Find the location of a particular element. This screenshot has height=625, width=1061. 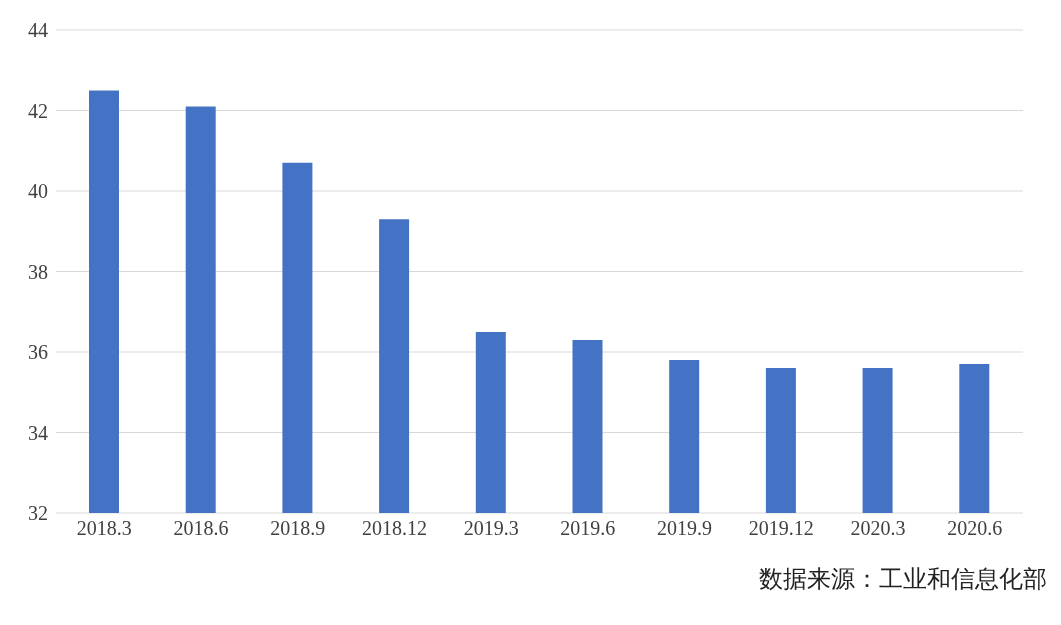

x-tick-label: 2019.9 is located at coordinates (685, 528).